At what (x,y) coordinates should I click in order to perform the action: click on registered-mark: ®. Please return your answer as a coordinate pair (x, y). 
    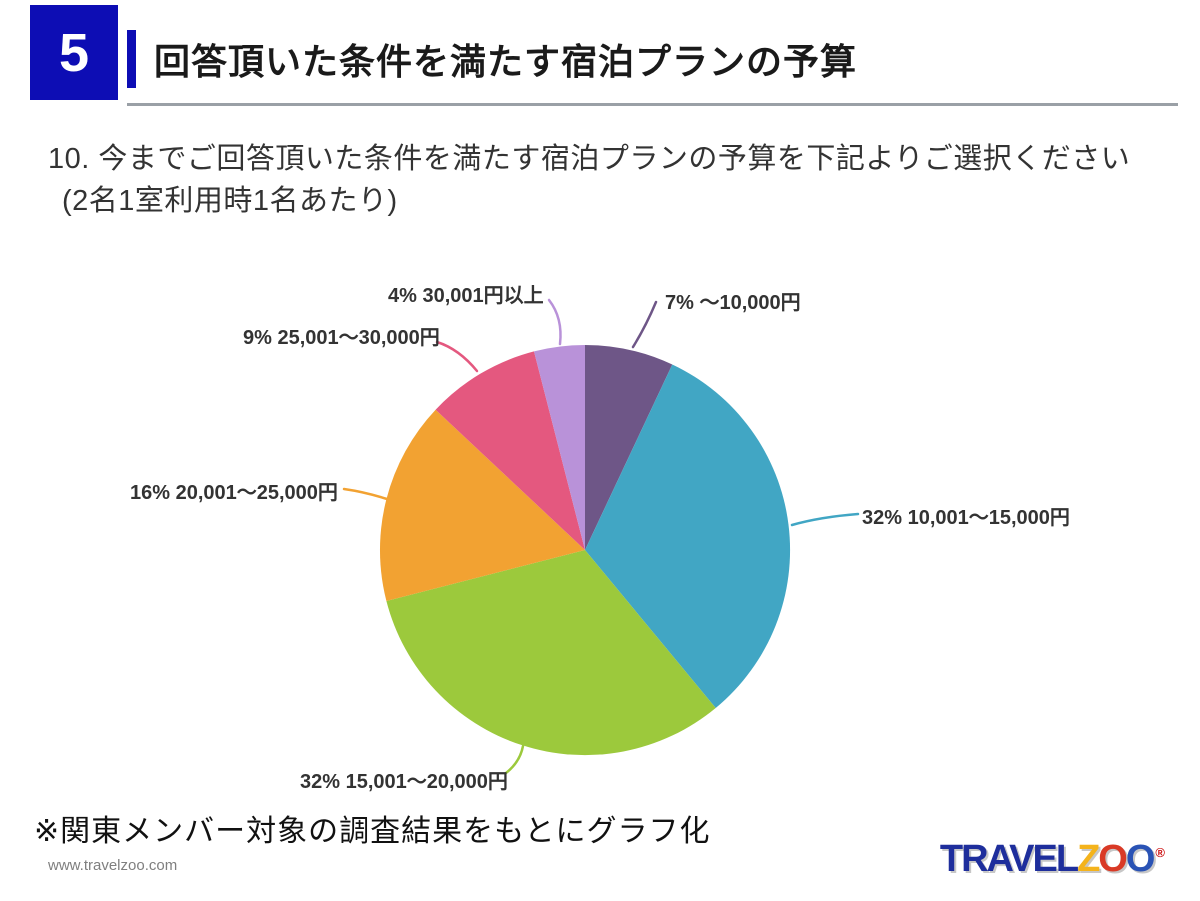
    Looking at the image, I should click on (1160, 853).